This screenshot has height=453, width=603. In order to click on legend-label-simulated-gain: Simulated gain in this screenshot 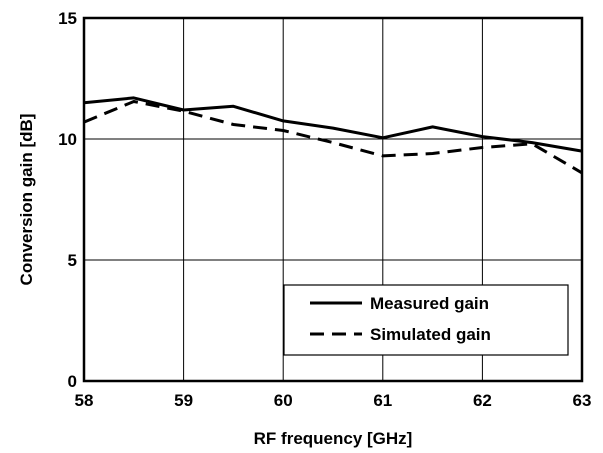, I will do `click(430, 334)`.